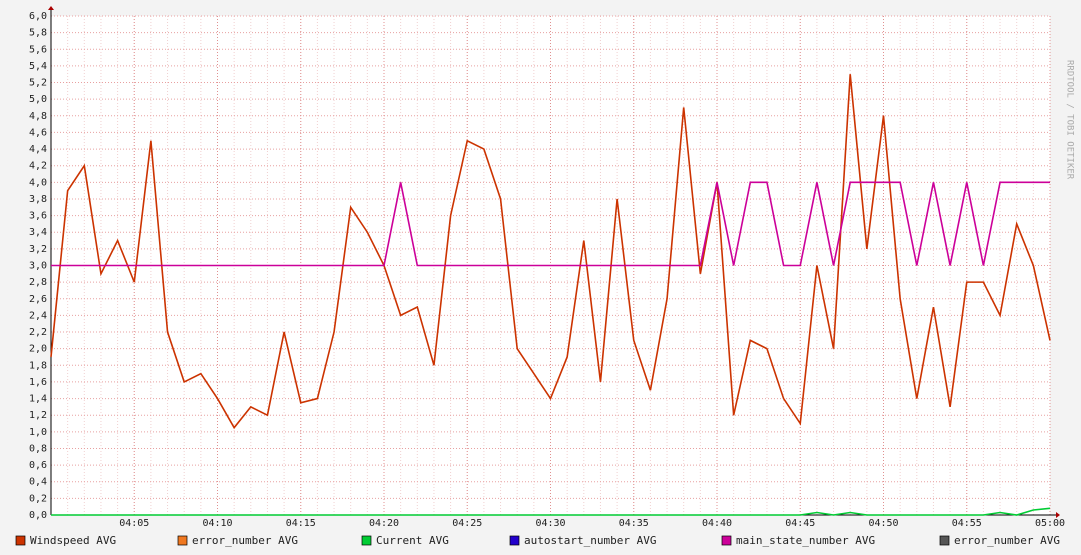 This screenshot has width=1081, height=555. What do you see at coordinates (38, 199) in the screenshot?
I see `y-tick-label: 3,8` at bounding box center [38, 199].